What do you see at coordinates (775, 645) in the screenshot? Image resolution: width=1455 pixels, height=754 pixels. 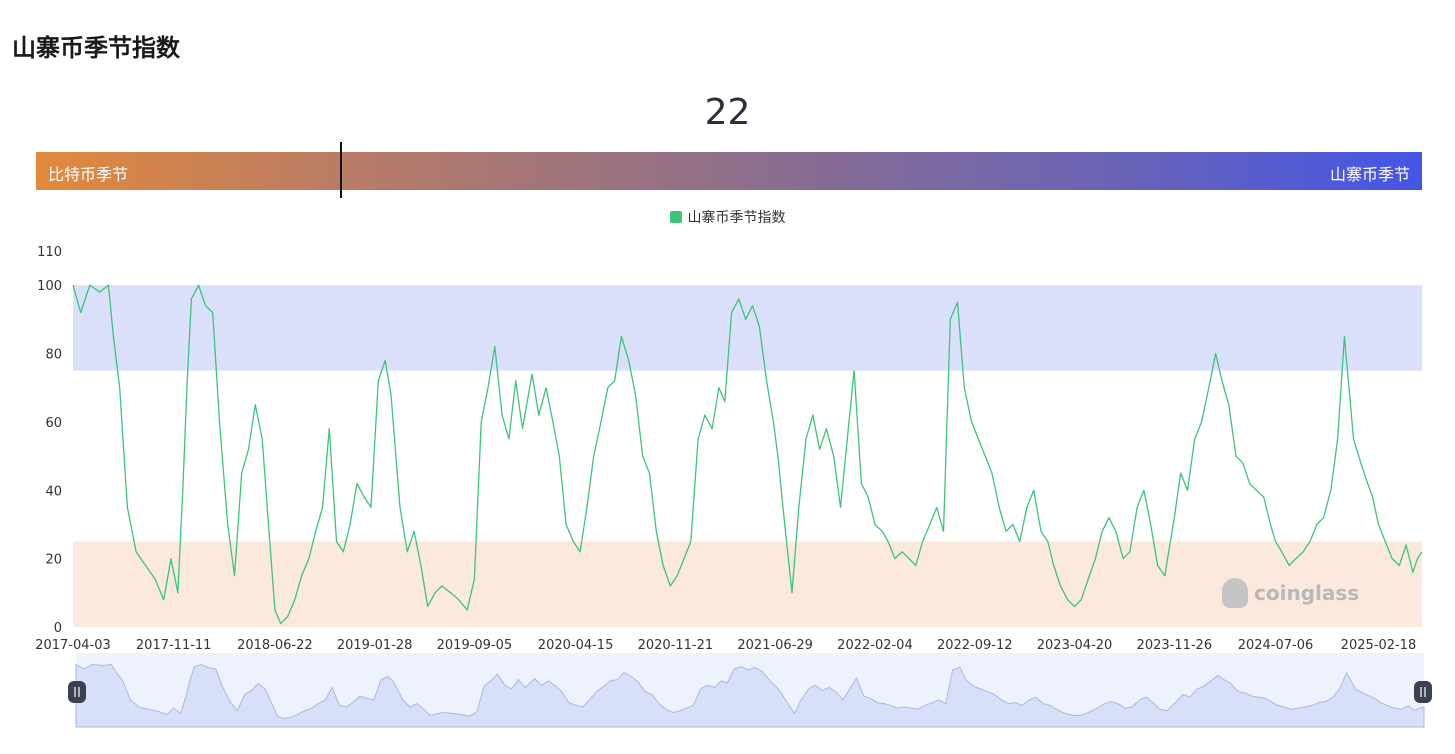 I see `x-tick-label: 2021-06-29` at bounding box center [775, 645].